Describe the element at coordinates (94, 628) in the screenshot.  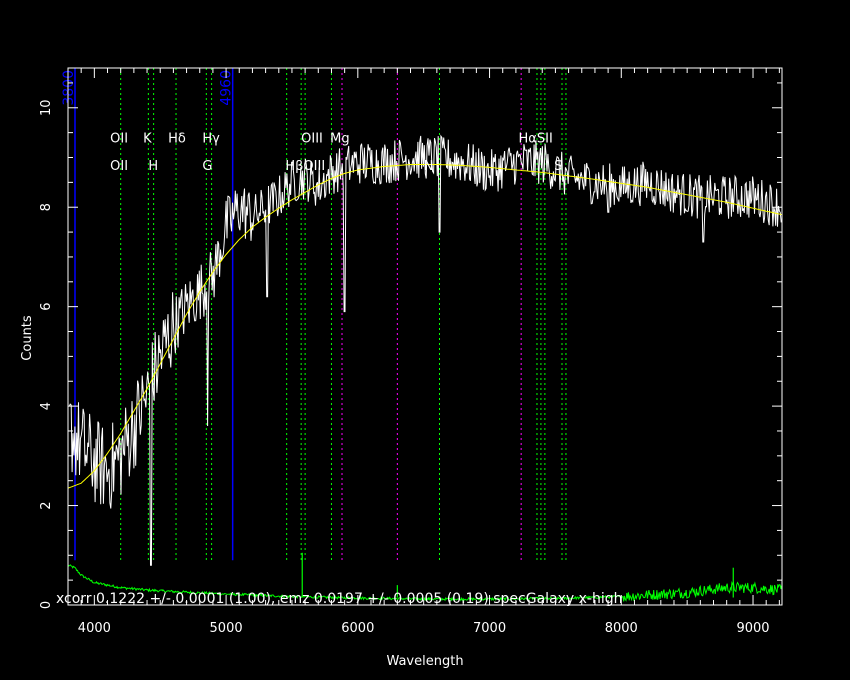
I see `x-tick-label: 4000` at that location.